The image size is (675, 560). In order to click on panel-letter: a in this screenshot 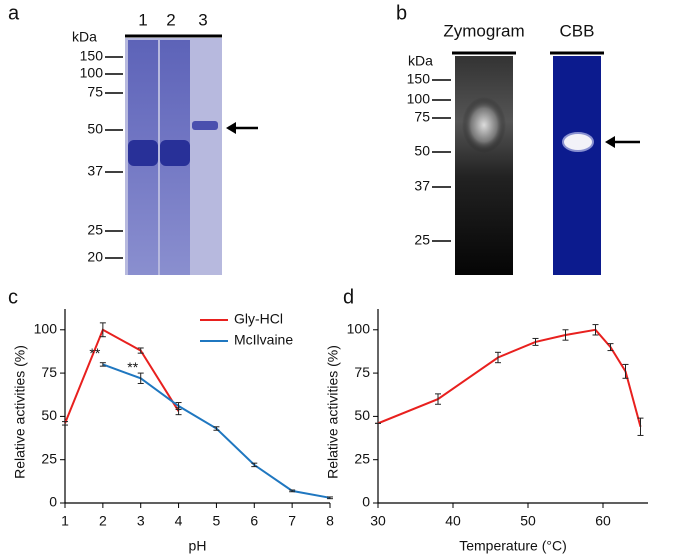, I will do `click(14, 13)`.